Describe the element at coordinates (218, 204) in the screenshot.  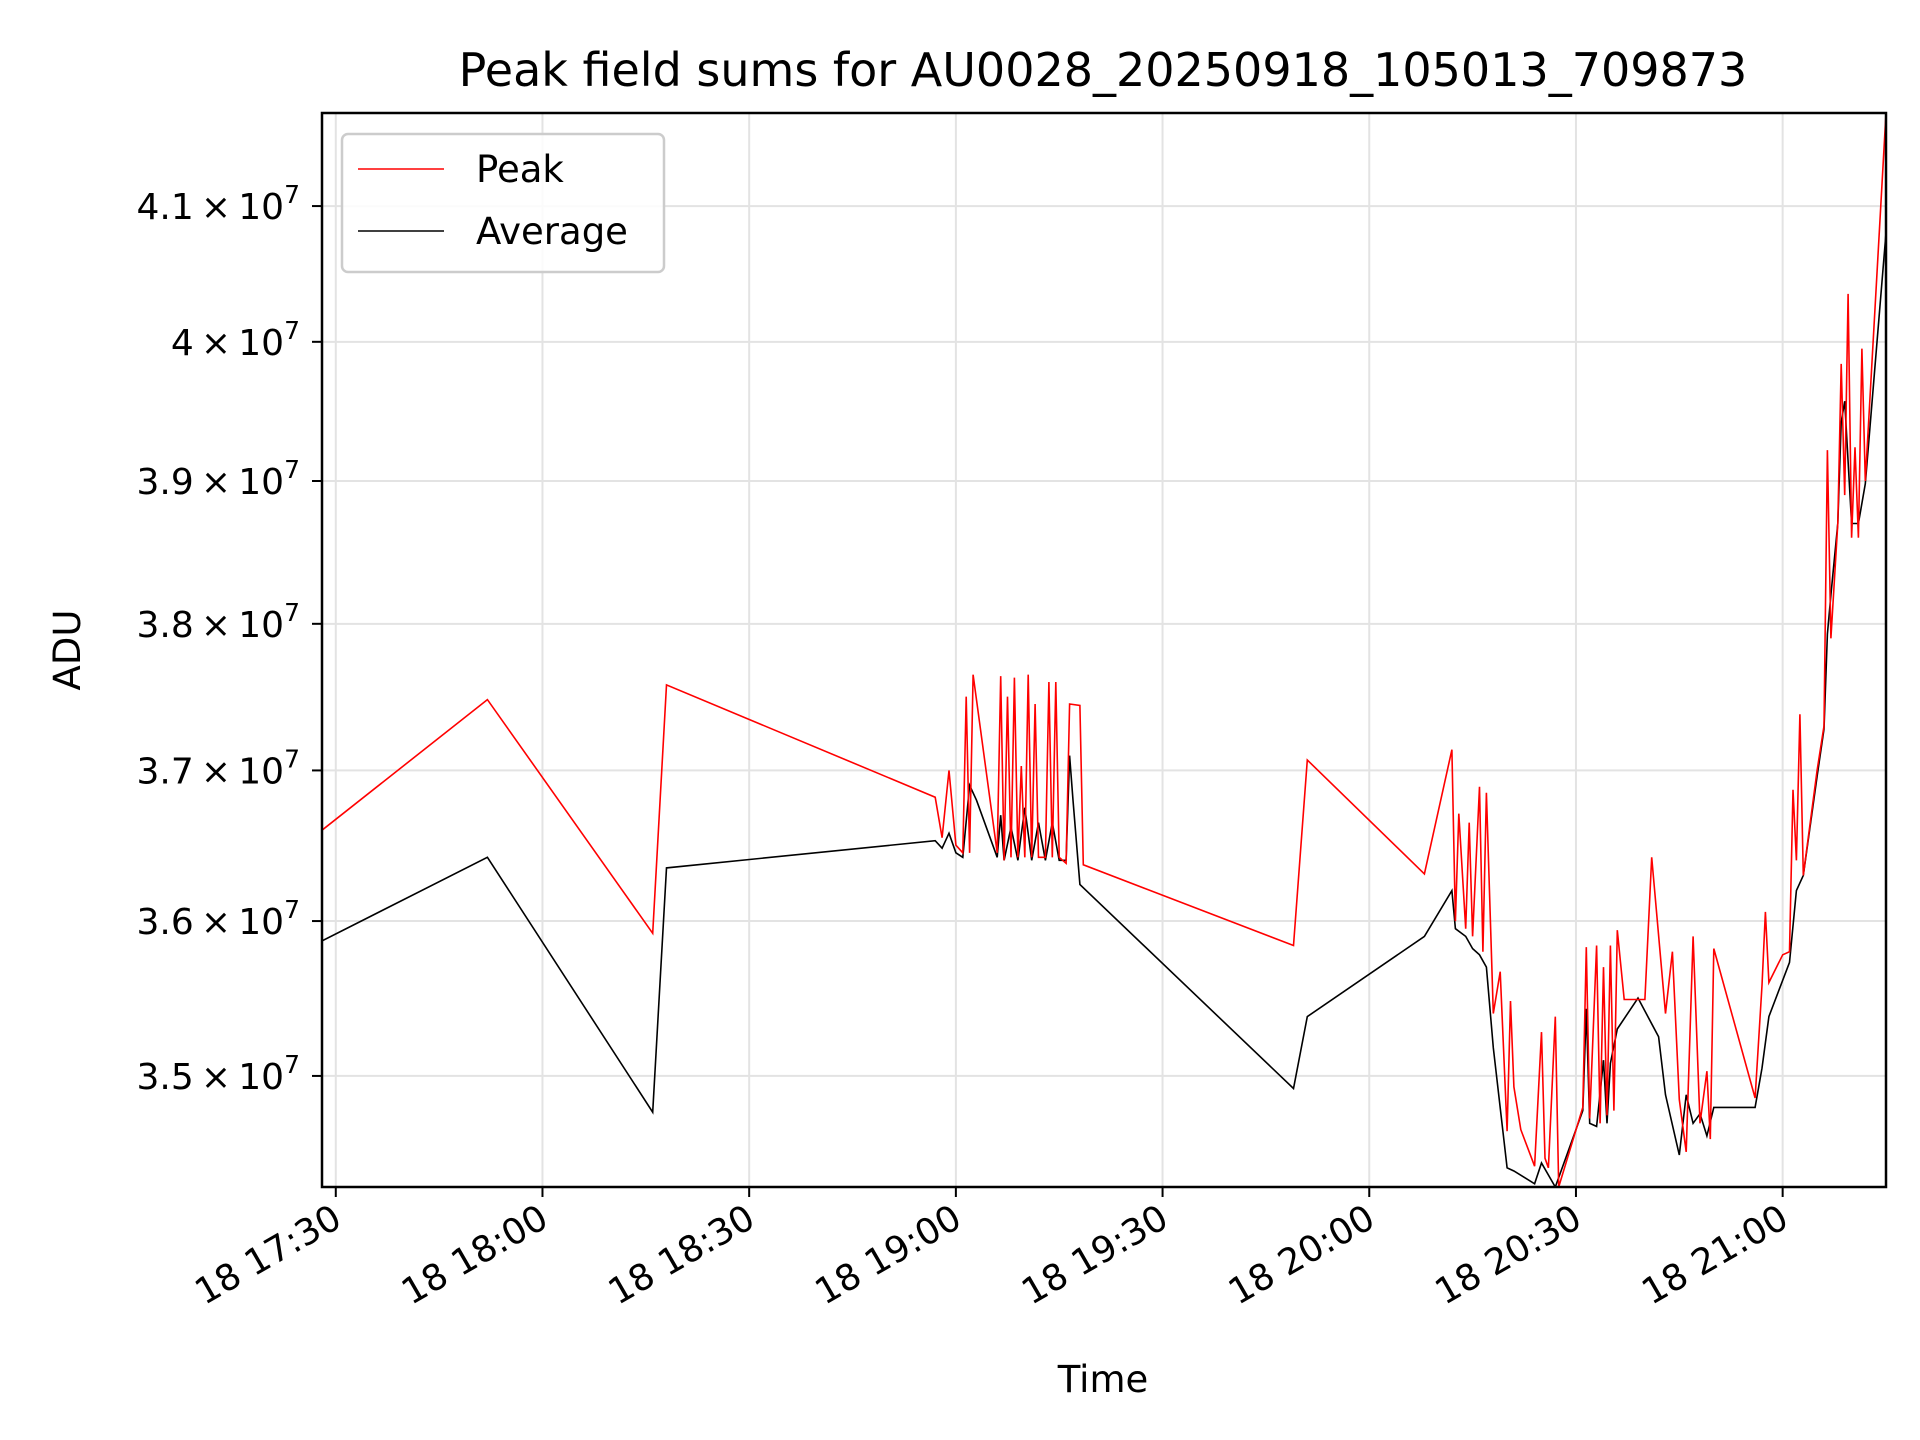
I see `y-tick-label: 4.1 × 107` at that location.